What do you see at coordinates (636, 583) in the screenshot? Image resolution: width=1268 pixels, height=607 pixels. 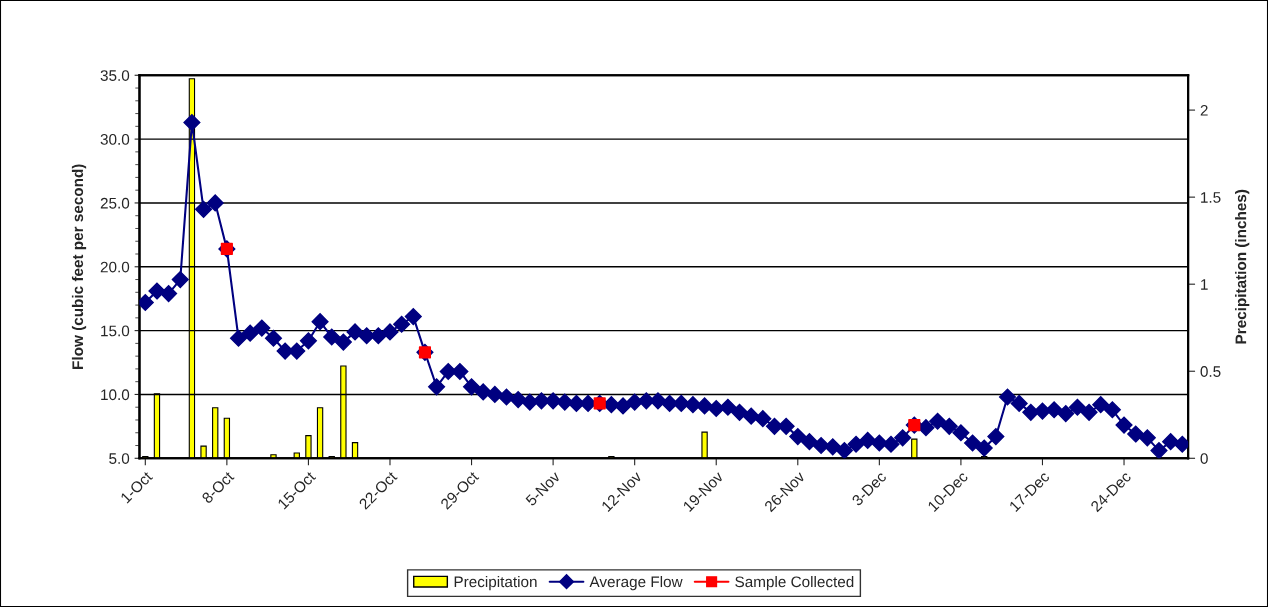 I see `legend-label: Average Flow` at bounding box center [636, 583].